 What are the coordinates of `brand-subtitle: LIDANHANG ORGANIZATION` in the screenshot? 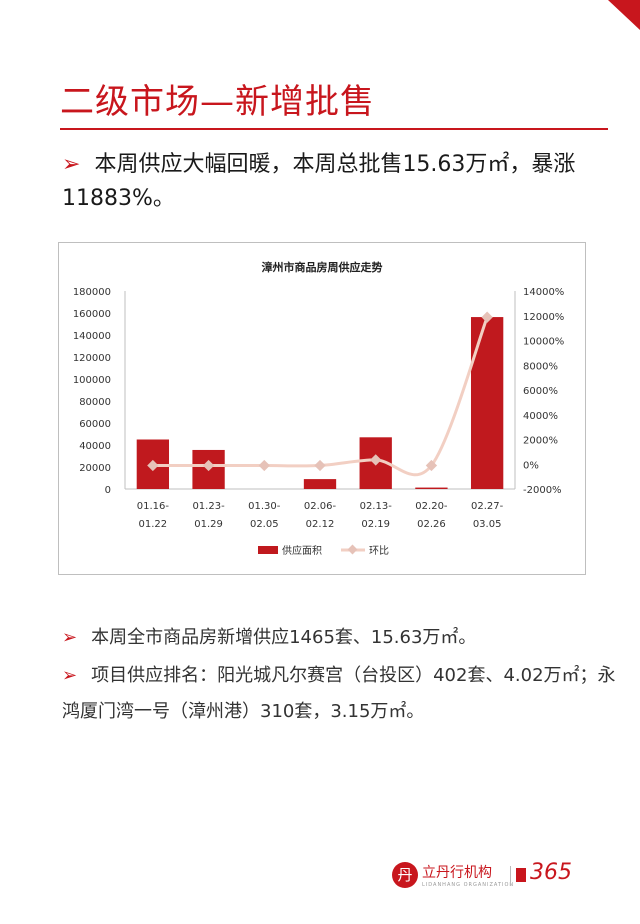 It's located at (468, 885).